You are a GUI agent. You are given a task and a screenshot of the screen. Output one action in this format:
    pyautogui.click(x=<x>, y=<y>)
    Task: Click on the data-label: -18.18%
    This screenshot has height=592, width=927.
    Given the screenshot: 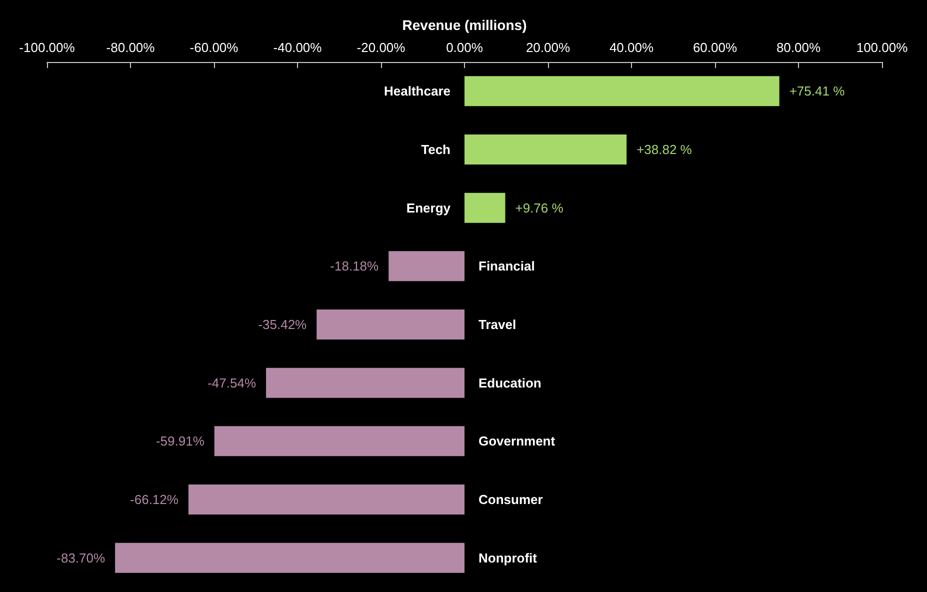 What is the action you would take?
    pyautogui.click(x=355, y=266)
    